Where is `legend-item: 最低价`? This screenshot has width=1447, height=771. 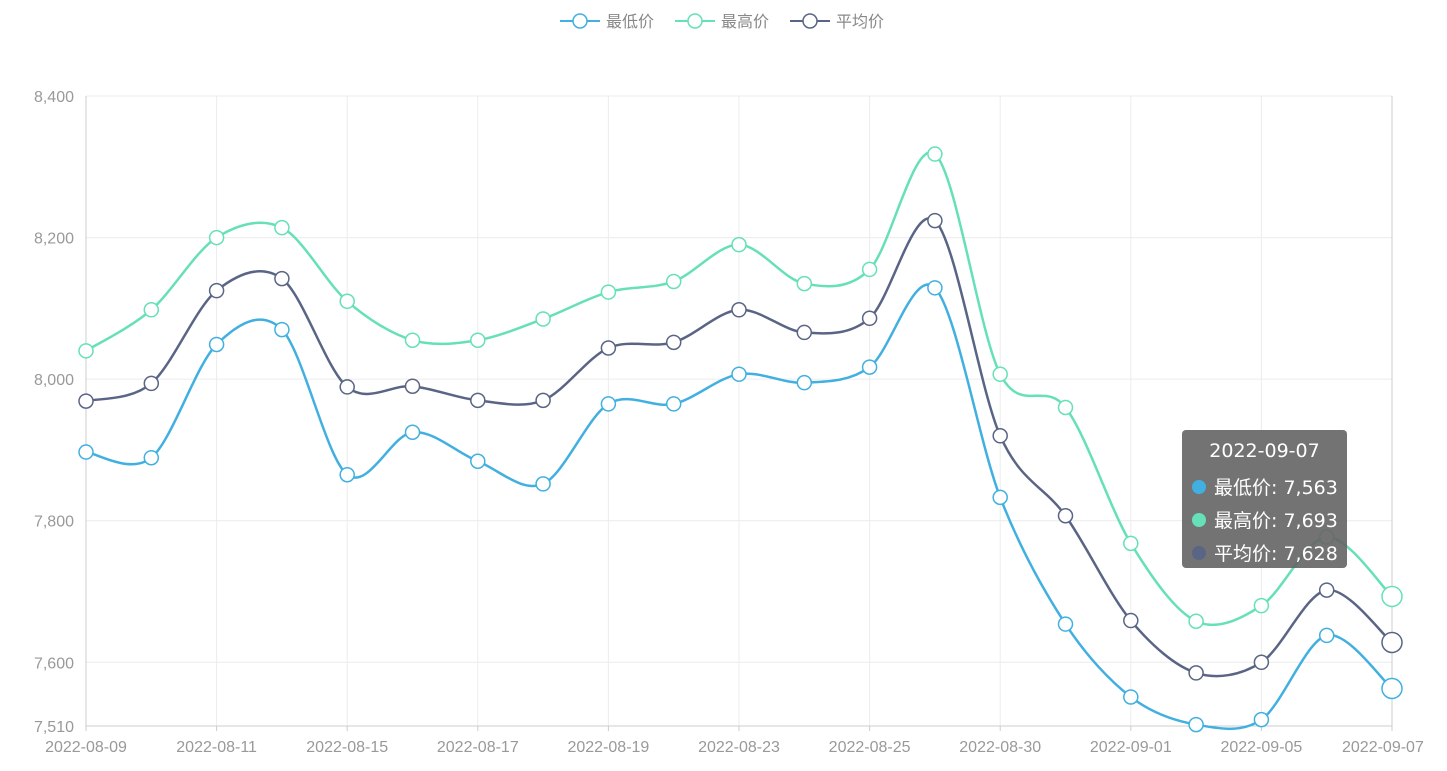
legend-item: 最低价 is located at coordinates (607, 21).